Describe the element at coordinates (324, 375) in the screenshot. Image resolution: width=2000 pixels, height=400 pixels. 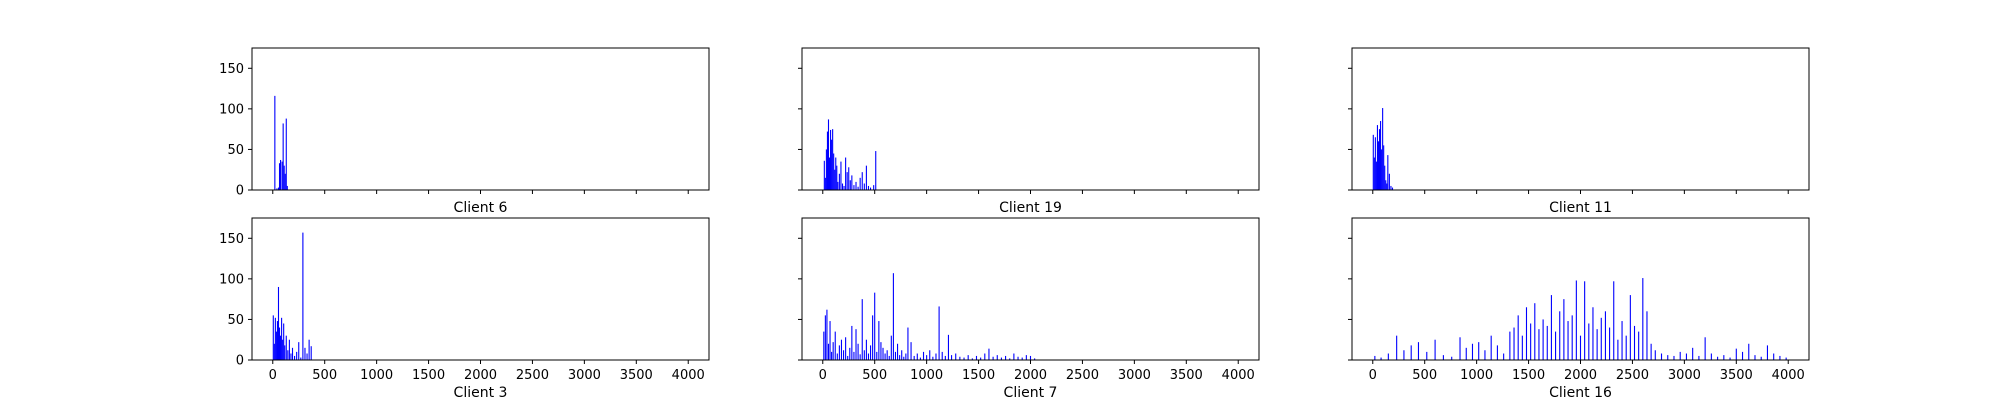
I see `x-tick-label: 500` at that location.